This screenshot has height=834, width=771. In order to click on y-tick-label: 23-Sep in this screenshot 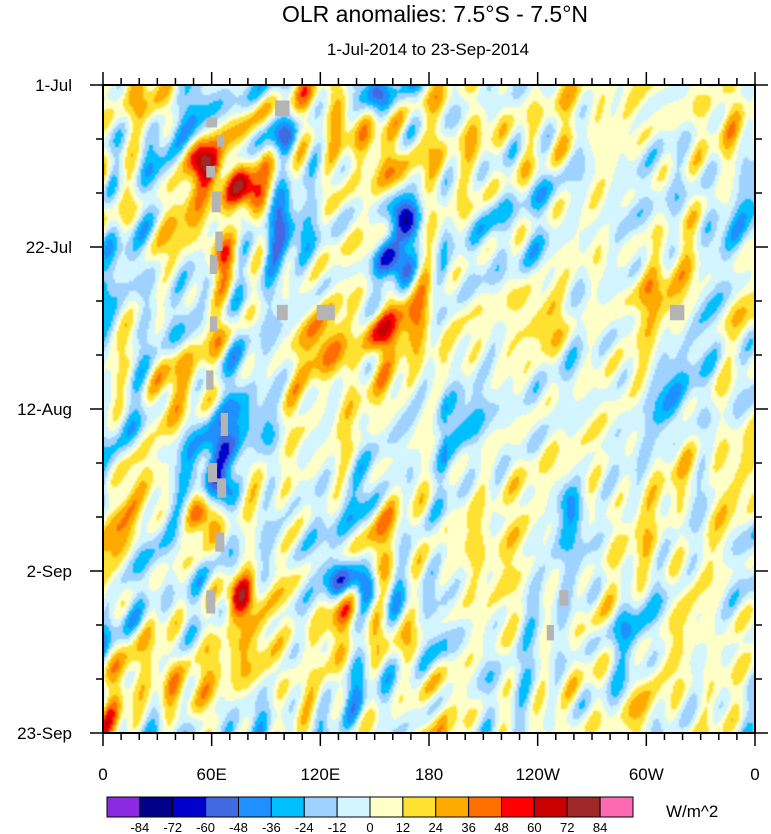, I will do `click(44, 733)`.